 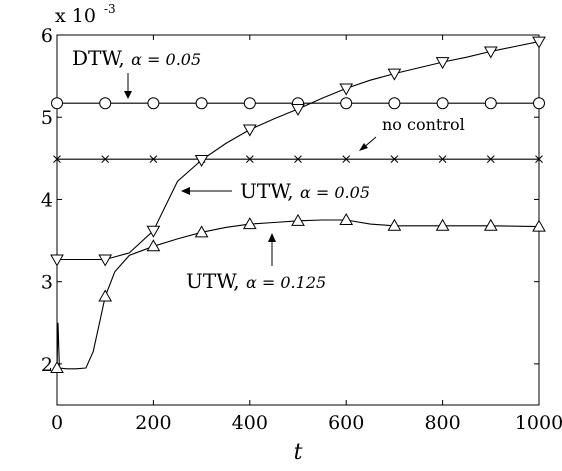 What do you see at coordinates (298, 452) in the screenshot?
I see `x-axis-label: t` at bounding box center [298, 452].